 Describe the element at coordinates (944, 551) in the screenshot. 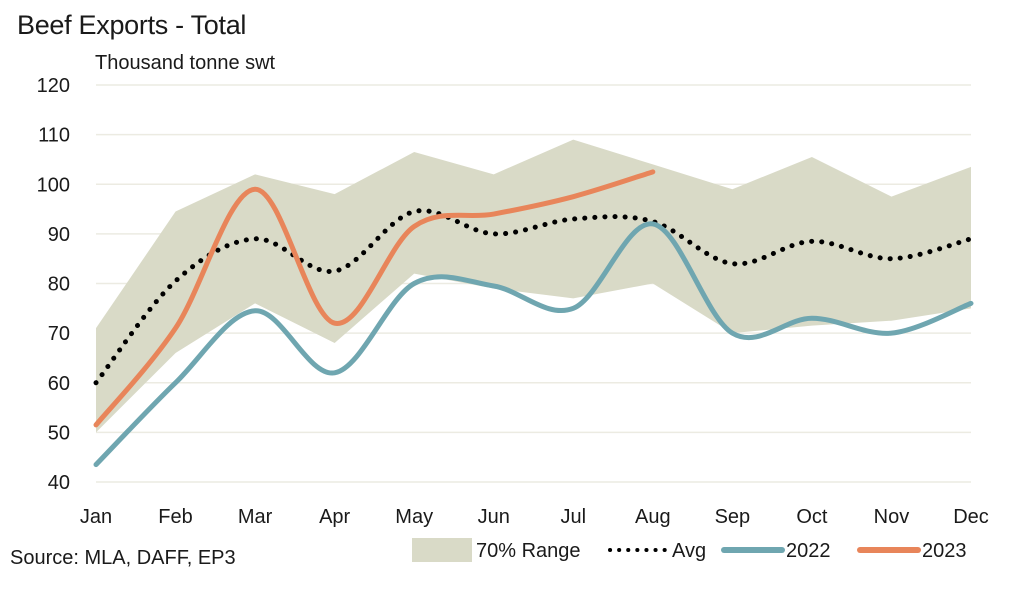

I see `legend-label-2023: 2023` at that location.